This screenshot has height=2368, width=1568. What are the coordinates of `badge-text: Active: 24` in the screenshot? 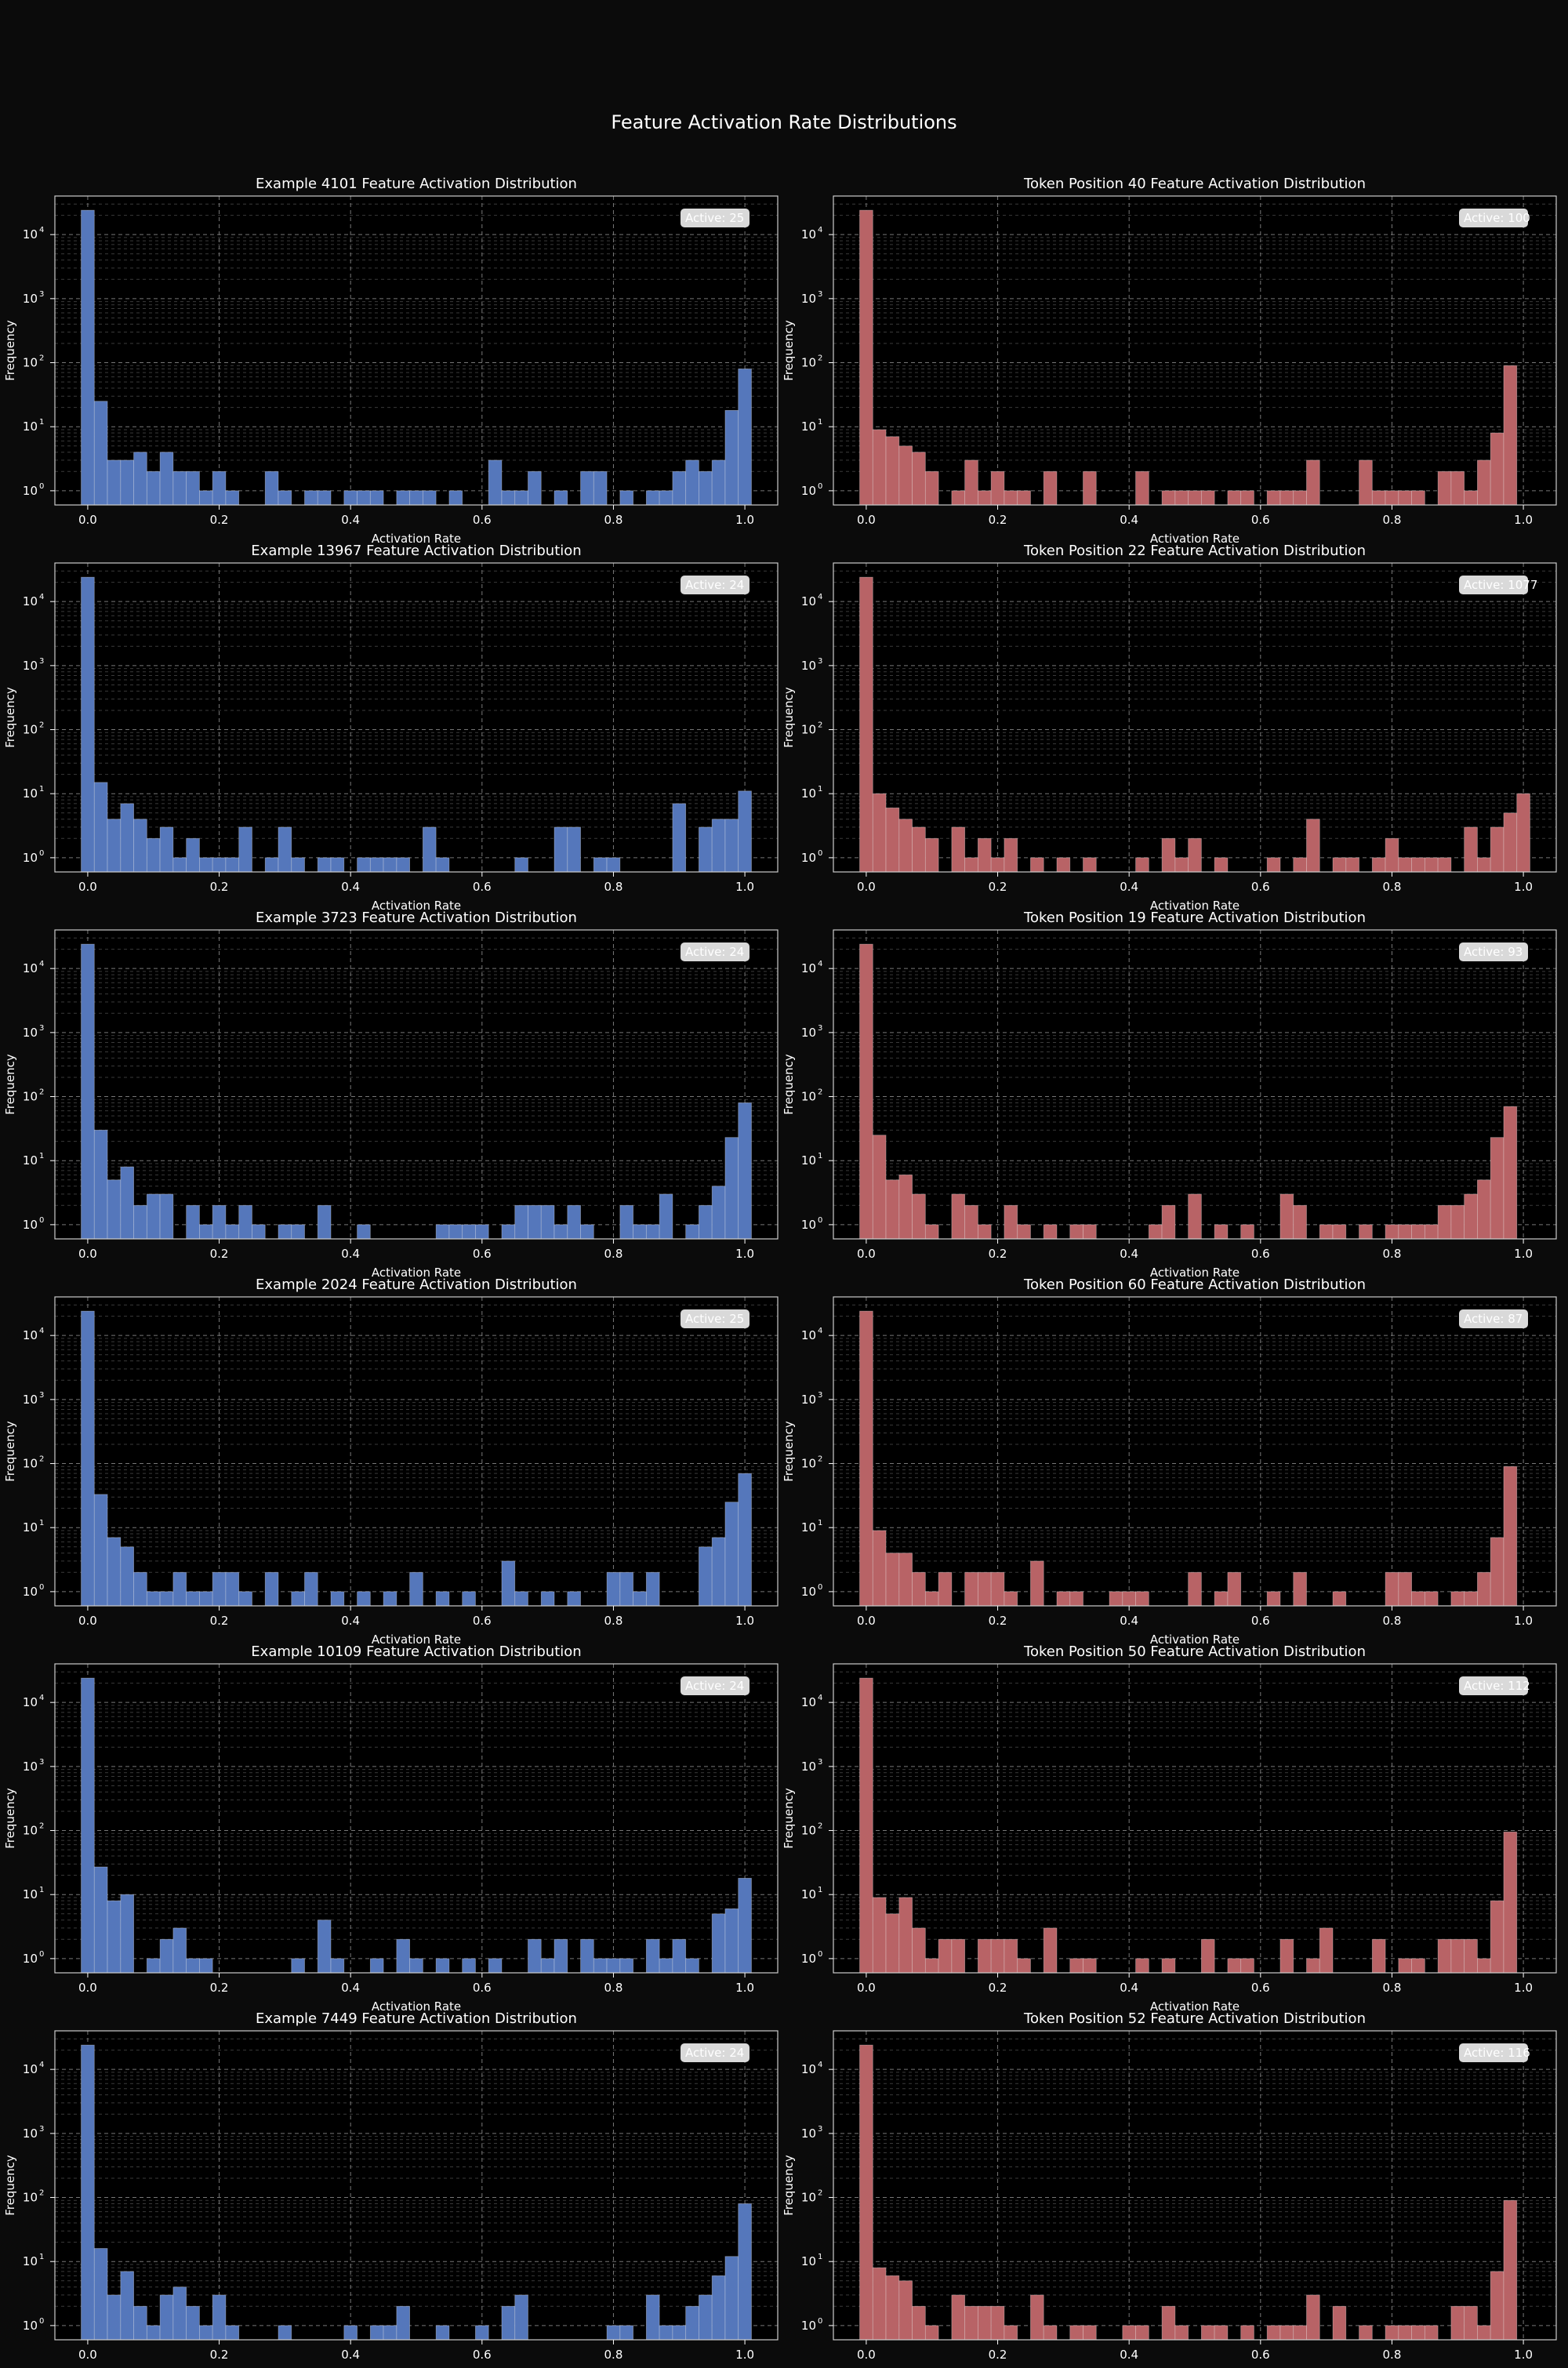 It's located at (714, 2053).